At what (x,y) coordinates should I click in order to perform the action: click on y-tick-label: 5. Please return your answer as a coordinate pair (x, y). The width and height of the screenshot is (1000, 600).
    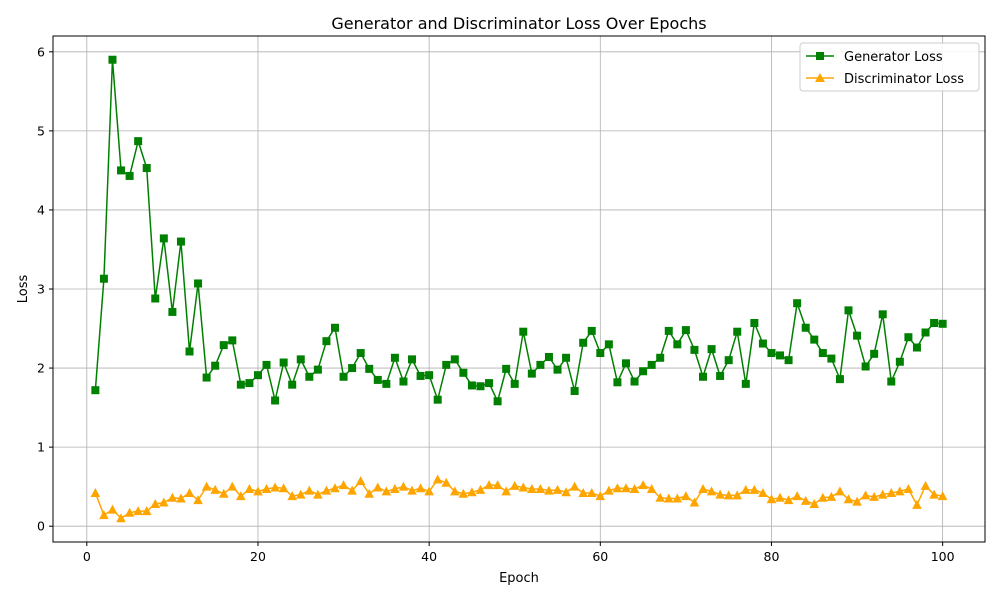
    Looking at the image, I should click on (41, 130).